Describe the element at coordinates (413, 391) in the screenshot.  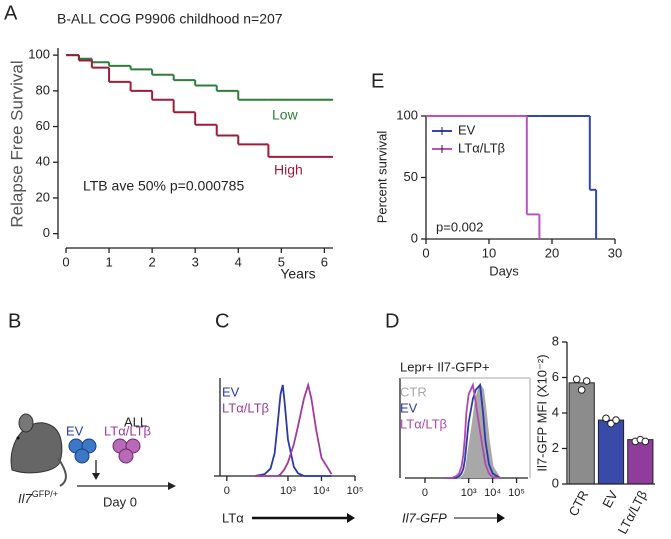
I see `legend-label: CTR` at that location.